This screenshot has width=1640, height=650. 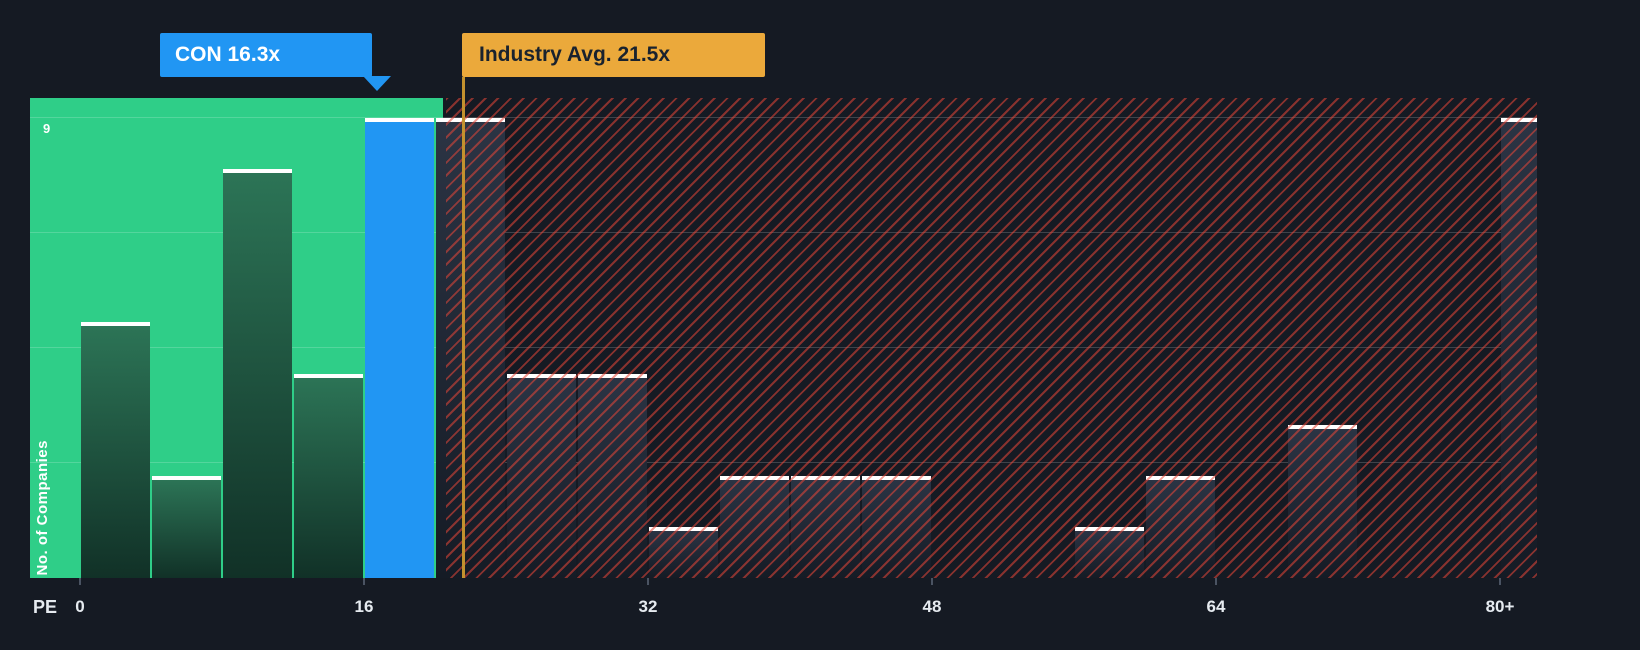 I want to click on company-callout-label: CON 16.3x, so click(x=228, y=54).